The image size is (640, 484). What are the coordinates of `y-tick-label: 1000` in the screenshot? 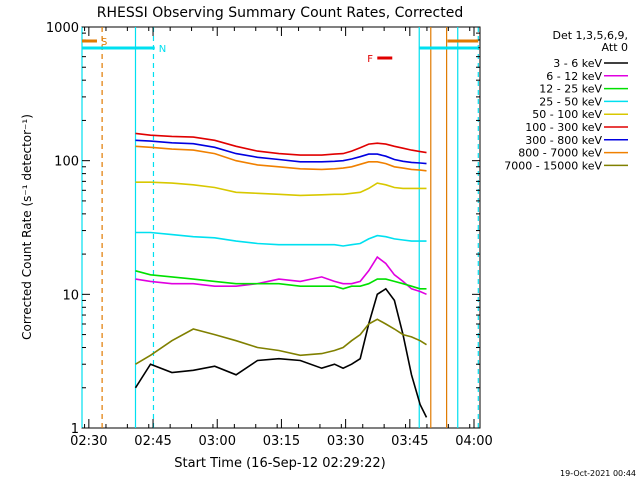 It's located at (62, 28).